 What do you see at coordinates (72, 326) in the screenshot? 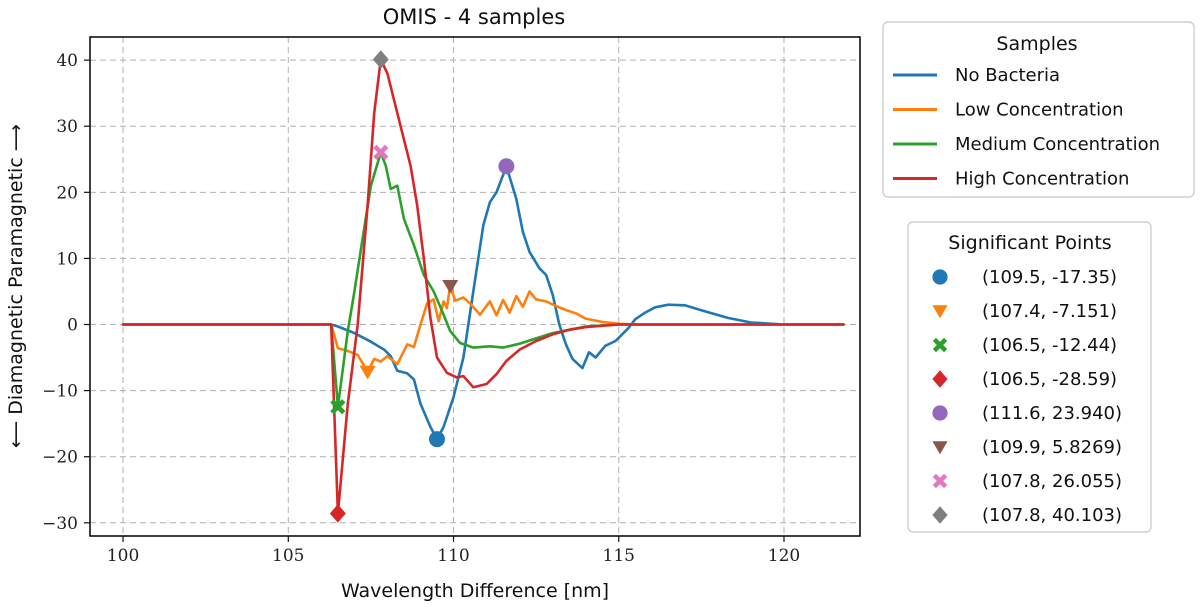
I see `y-tick-label: 0` at bounding box center [72, 326].